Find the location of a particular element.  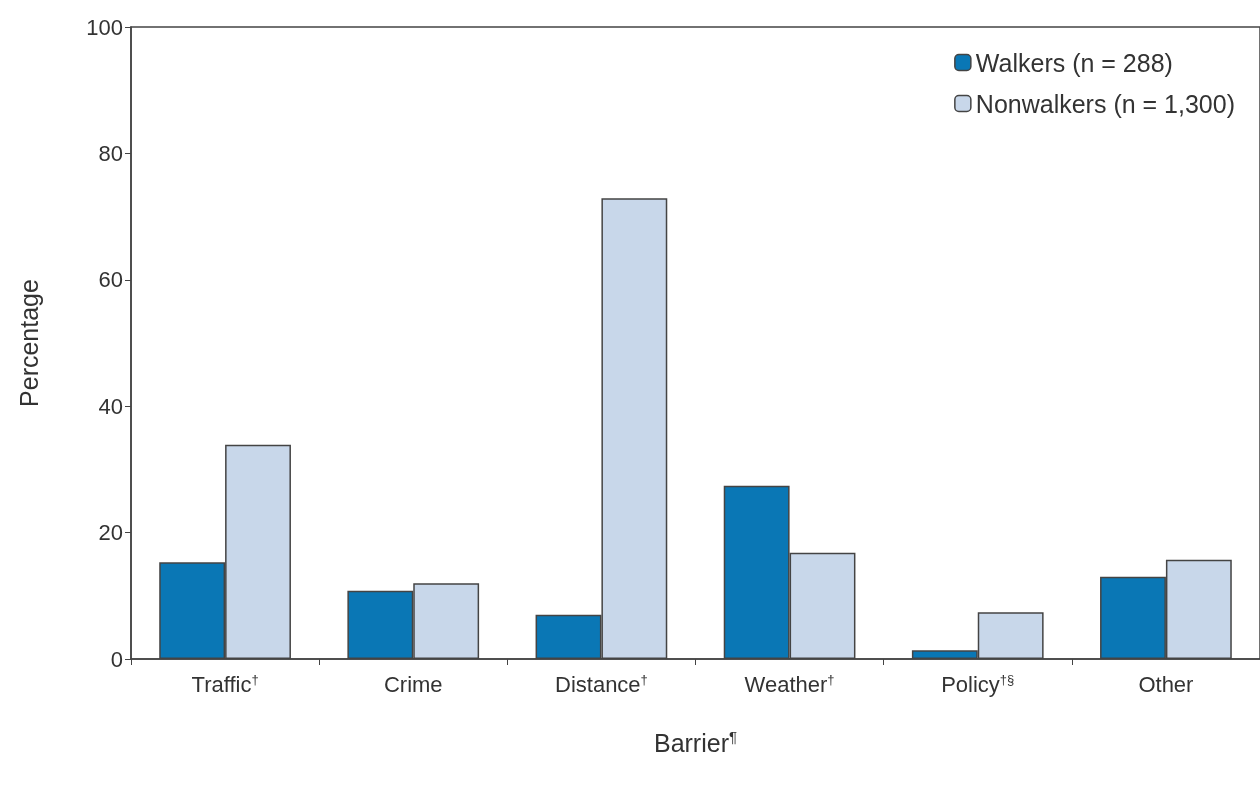

y-tick-label: 20 is located at coordinates (110, 533).